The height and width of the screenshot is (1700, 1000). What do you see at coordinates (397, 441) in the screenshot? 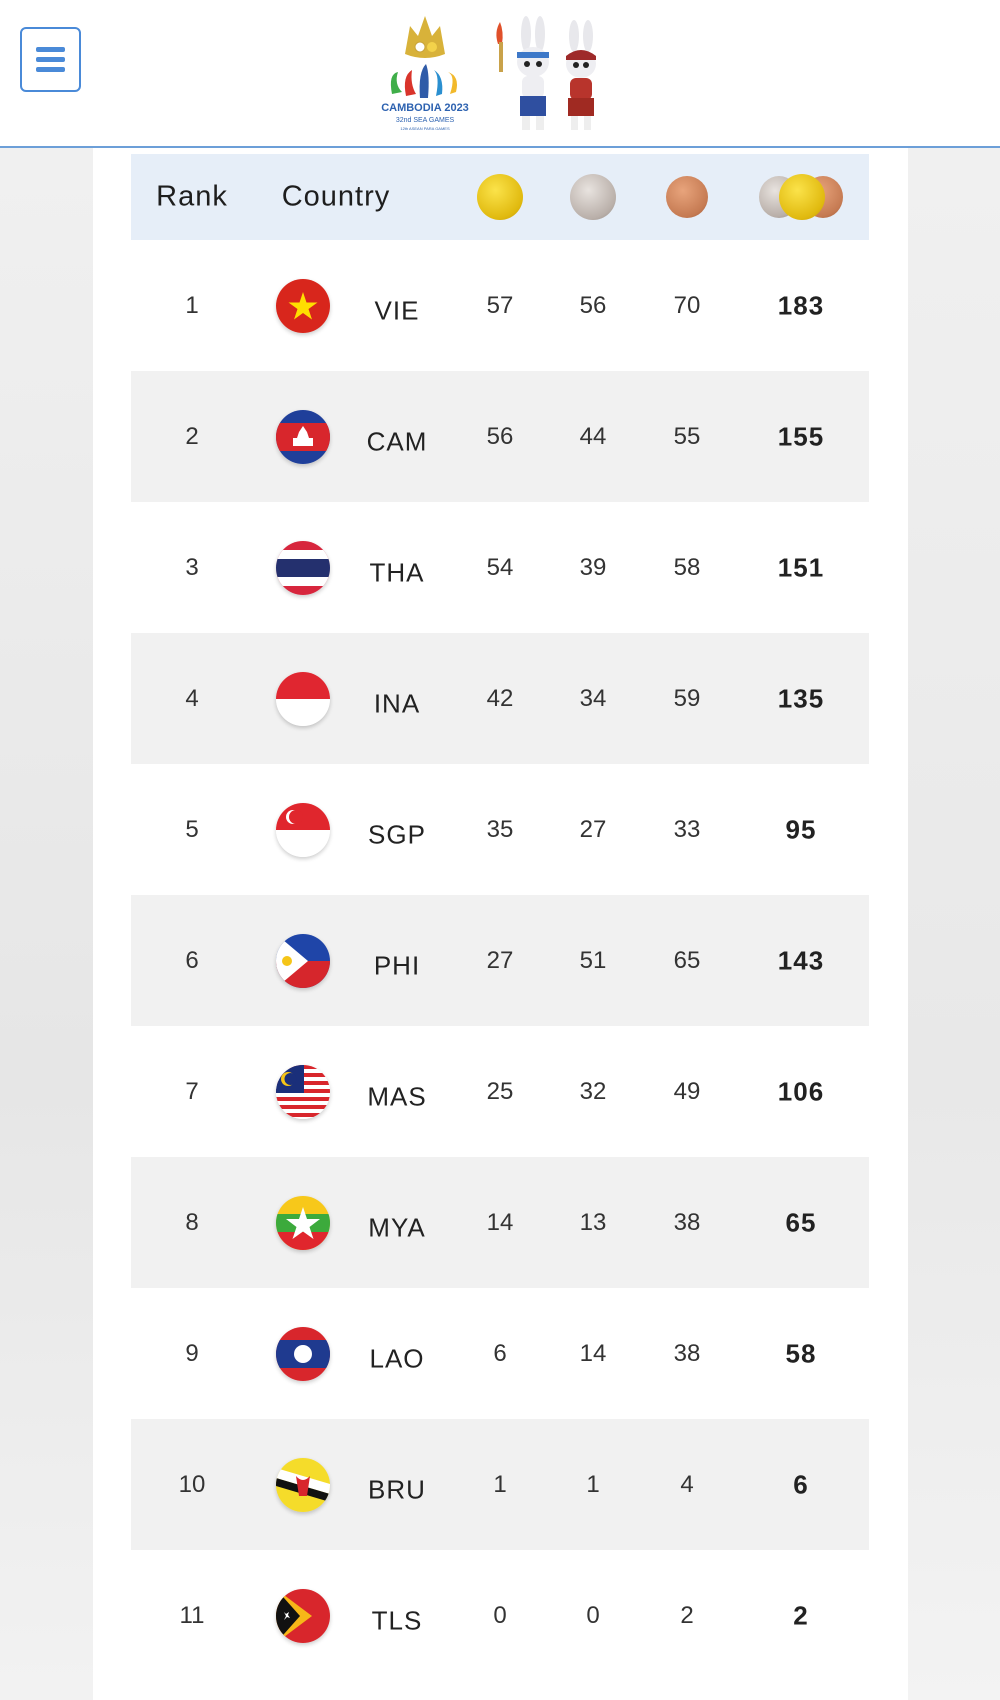
I see `country-code: CAM` at bounding box center [397, 441].